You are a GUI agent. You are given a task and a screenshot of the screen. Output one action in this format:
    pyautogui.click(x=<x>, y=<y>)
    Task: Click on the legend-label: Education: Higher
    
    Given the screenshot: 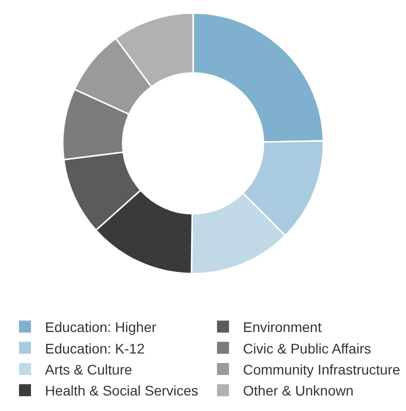 What is the action you would take?
    pyautogui.click(x=101, y=327)
    